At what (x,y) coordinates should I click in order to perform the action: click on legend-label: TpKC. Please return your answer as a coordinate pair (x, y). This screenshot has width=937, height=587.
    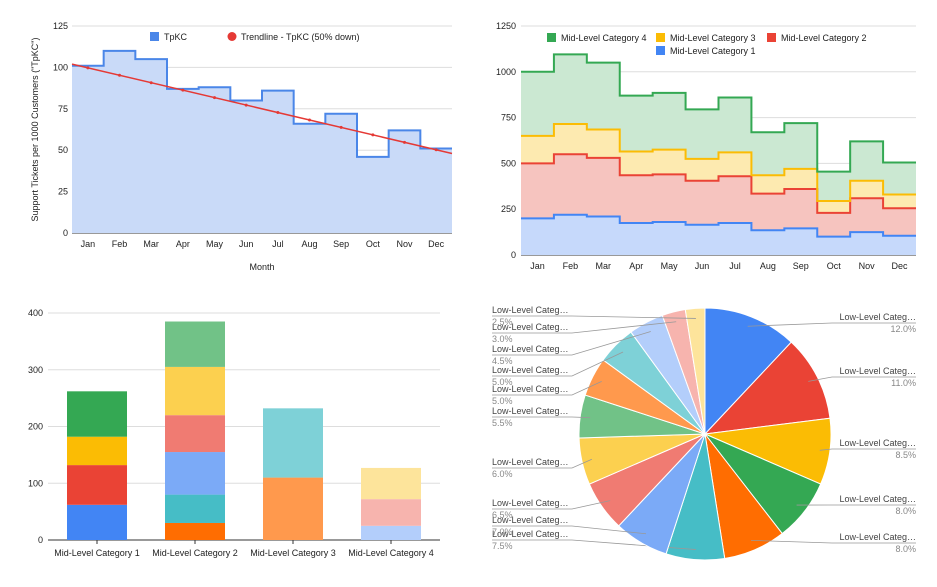
    Looking at the image, I should click on (176, 37).